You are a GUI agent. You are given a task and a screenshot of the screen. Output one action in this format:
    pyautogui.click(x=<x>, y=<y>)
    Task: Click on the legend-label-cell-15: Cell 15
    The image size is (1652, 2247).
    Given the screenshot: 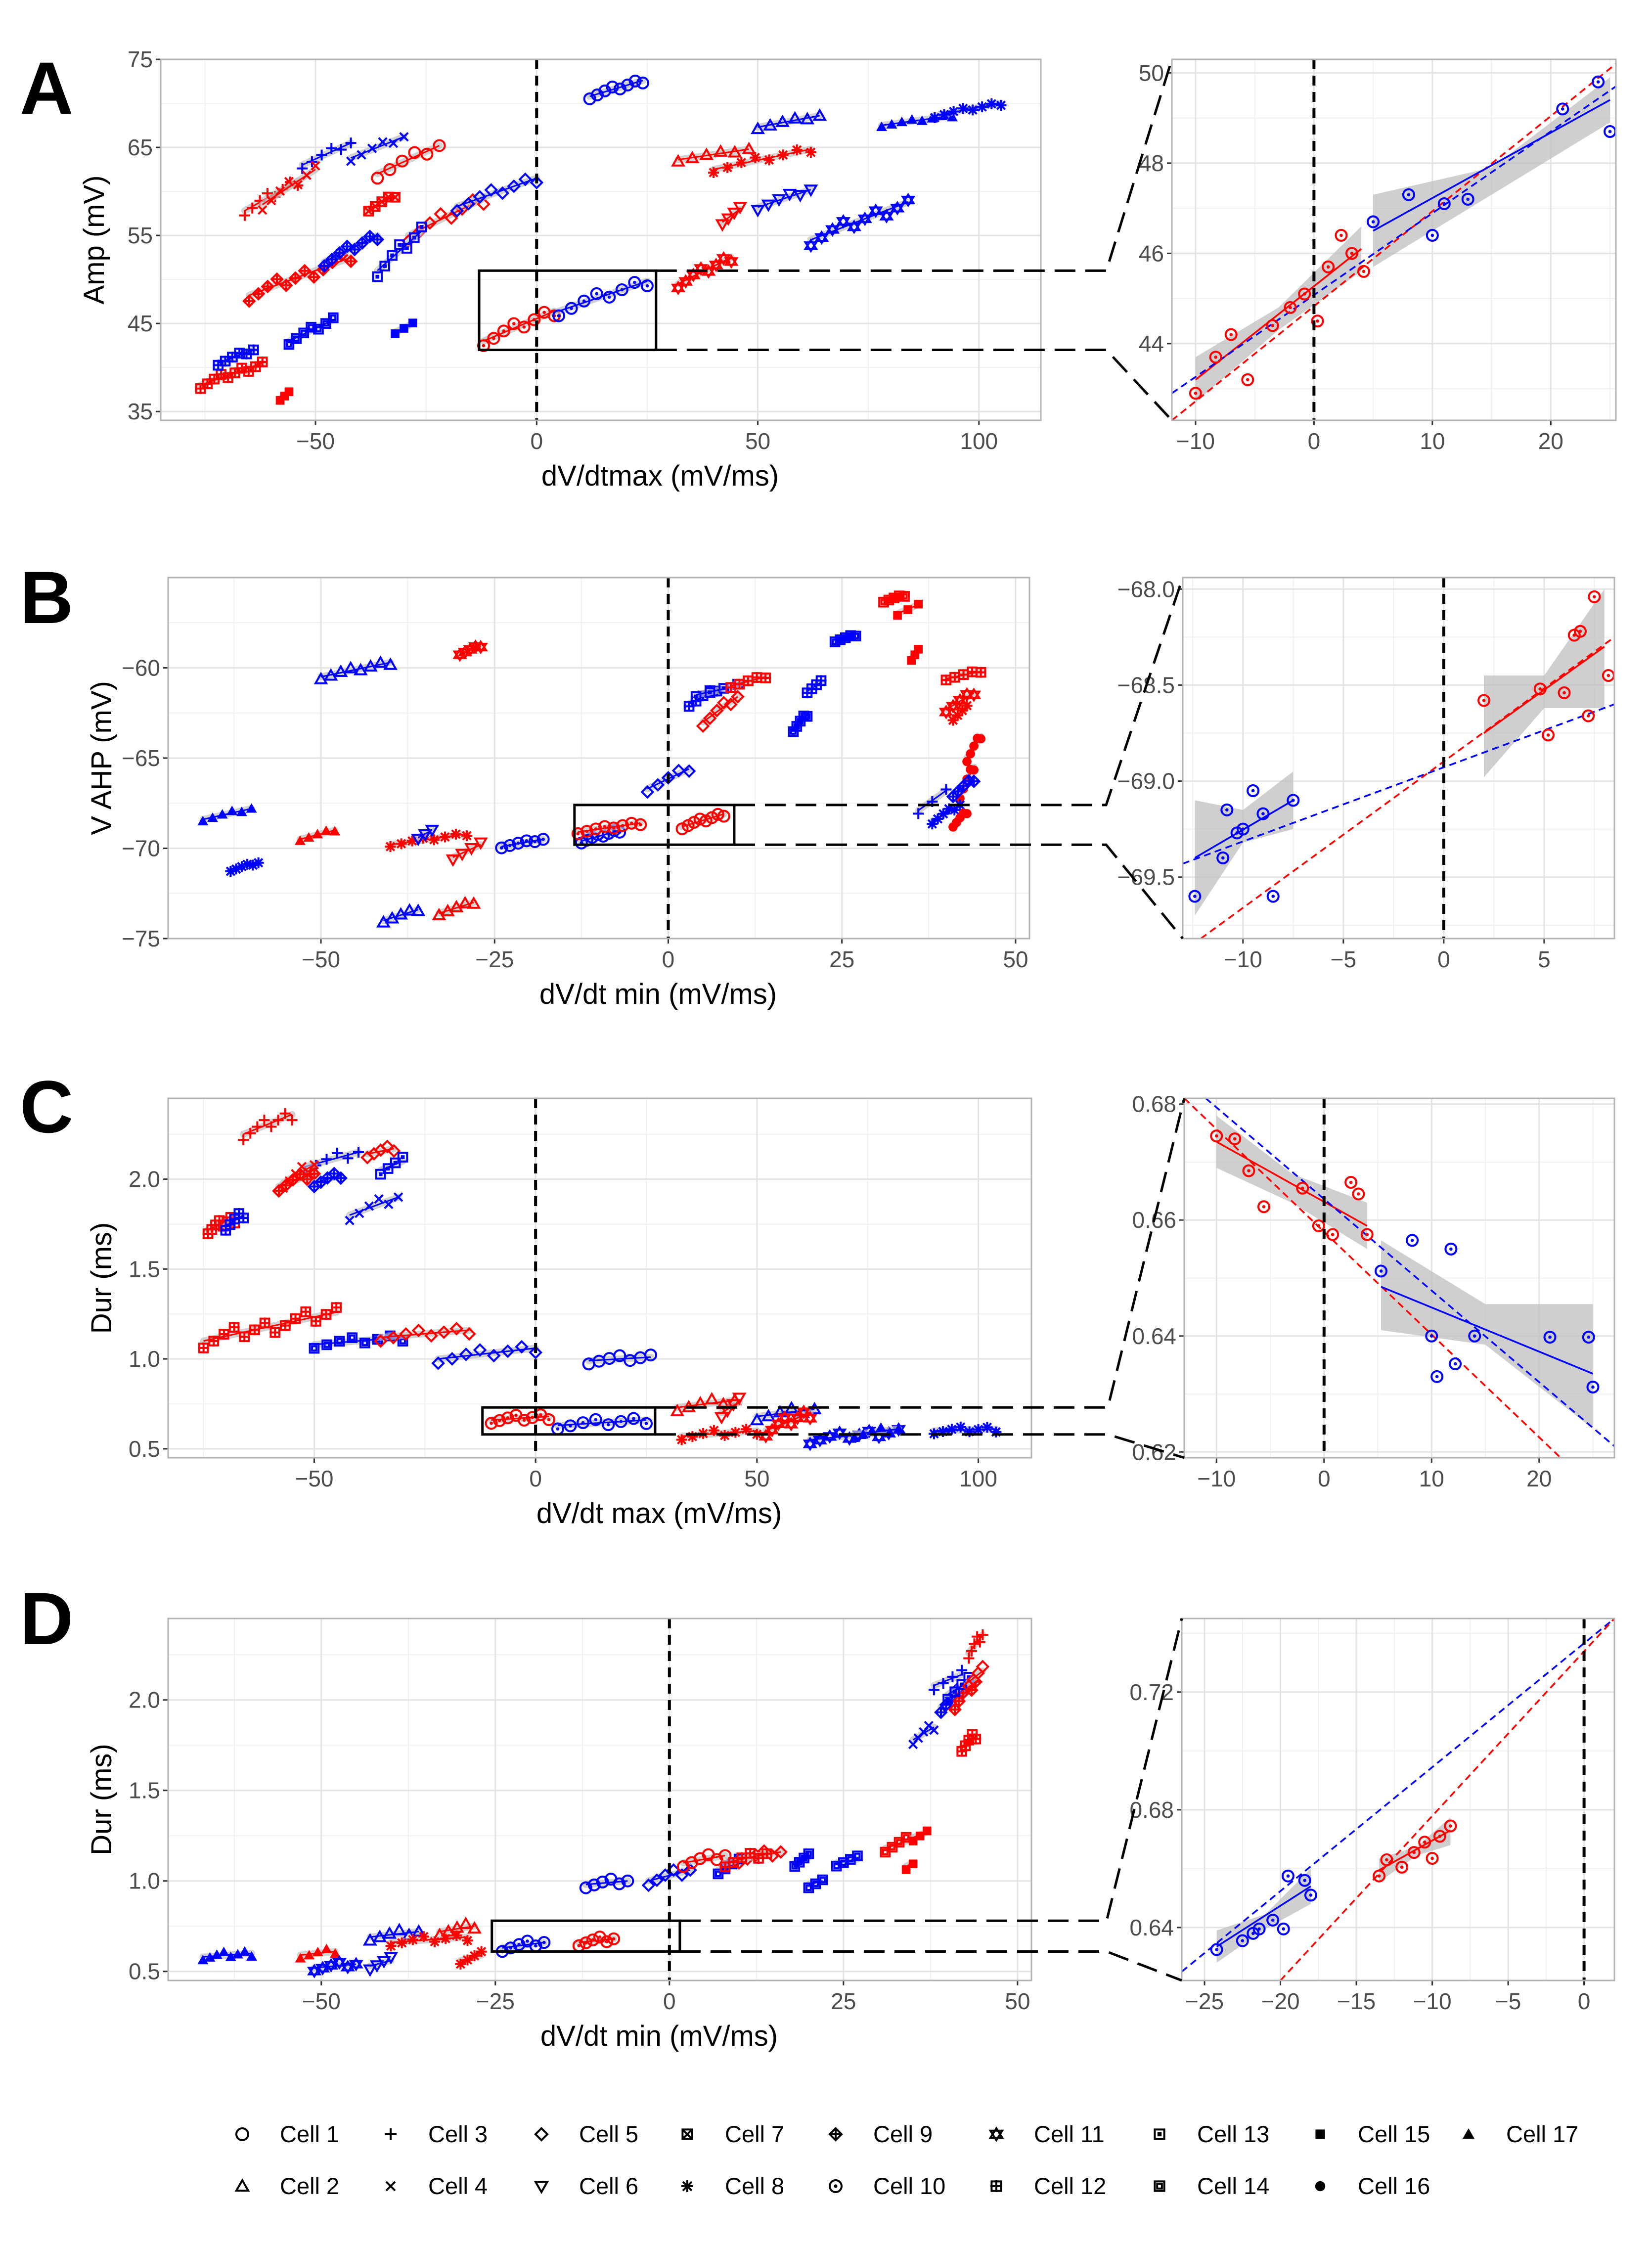 What is the action you would take?
    pyautogui.click(x=1394, y=2134)
    